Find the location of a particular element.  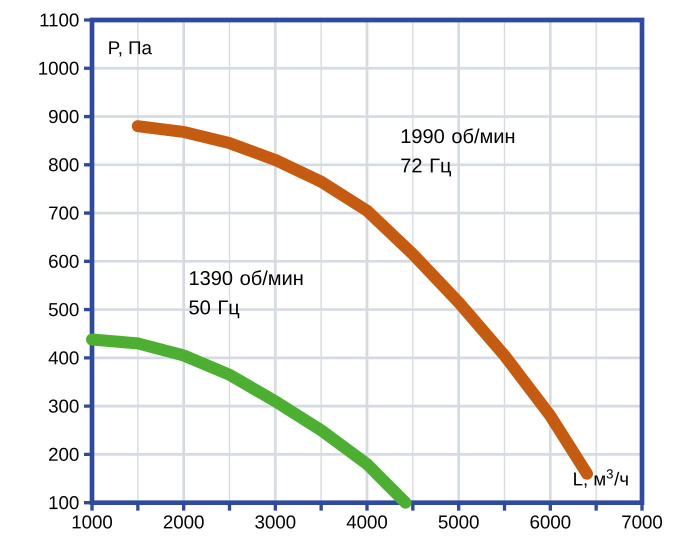

y-tick-label: 900 is located at coordinates (64, 117).